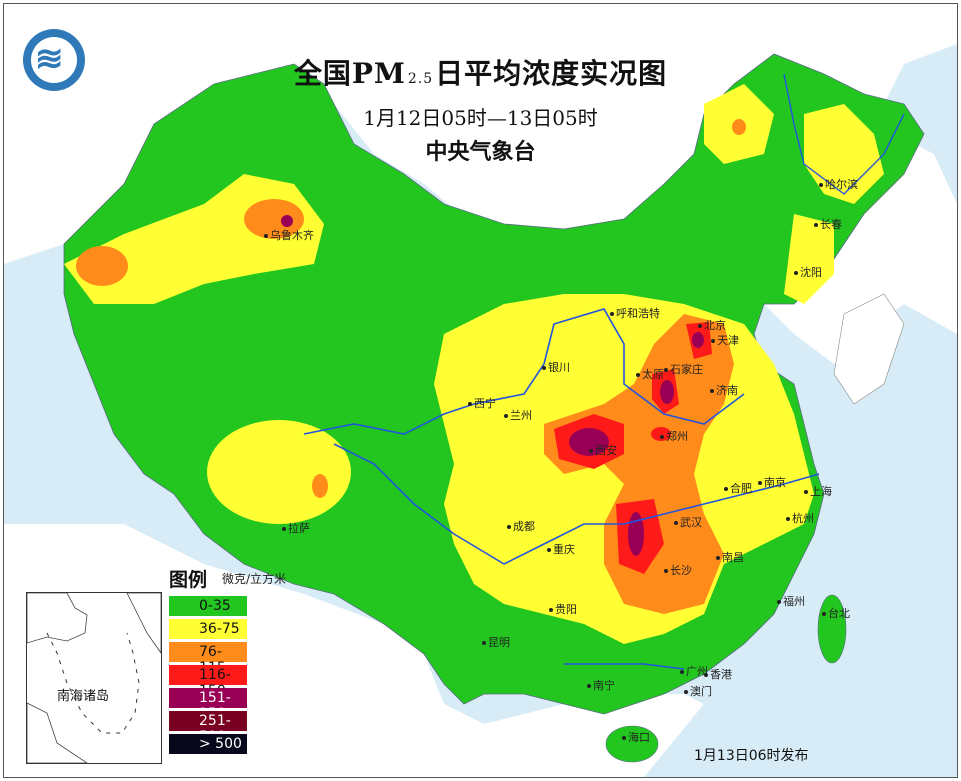 This screenshot has height=781, width=961. I want to click on region-orange-north-china, so click(639, 464).